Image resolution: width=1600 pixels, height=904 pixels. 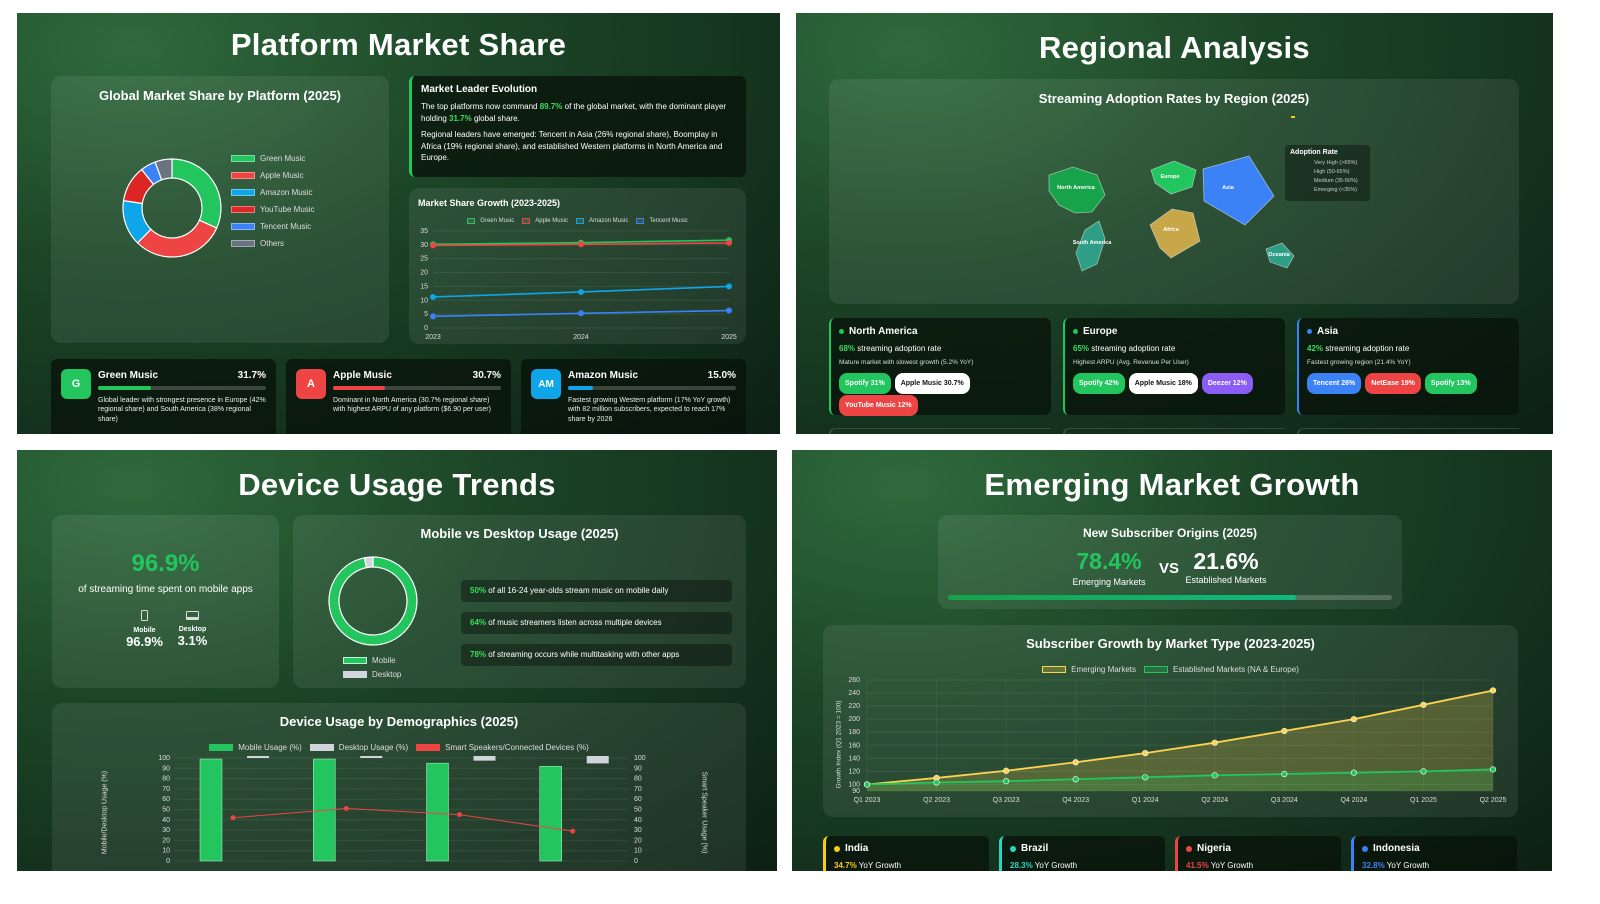 I want to click on established-stat: 21.6% Established Markets, so click(x=1226, y=566).